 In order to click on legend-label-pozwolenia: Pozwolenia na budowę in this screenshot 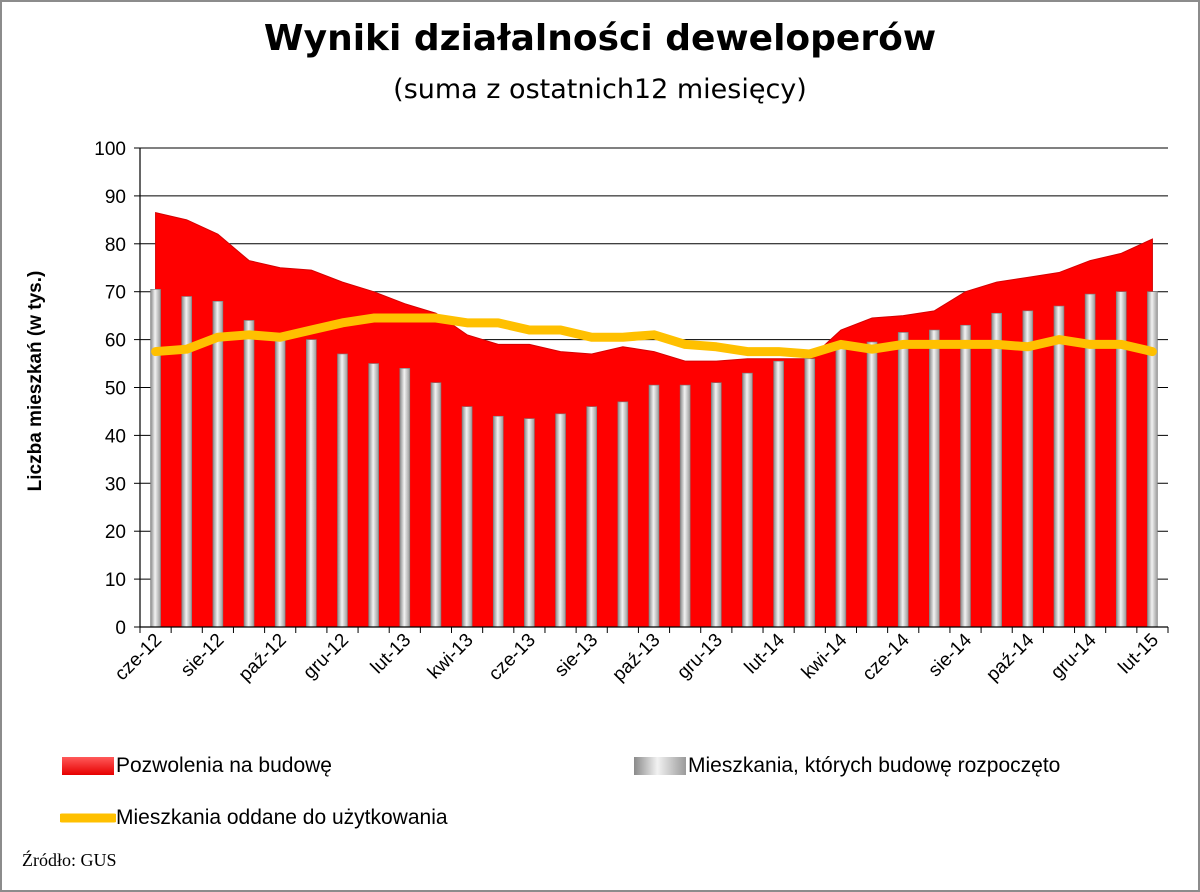, I will do `click(224, 765)`.